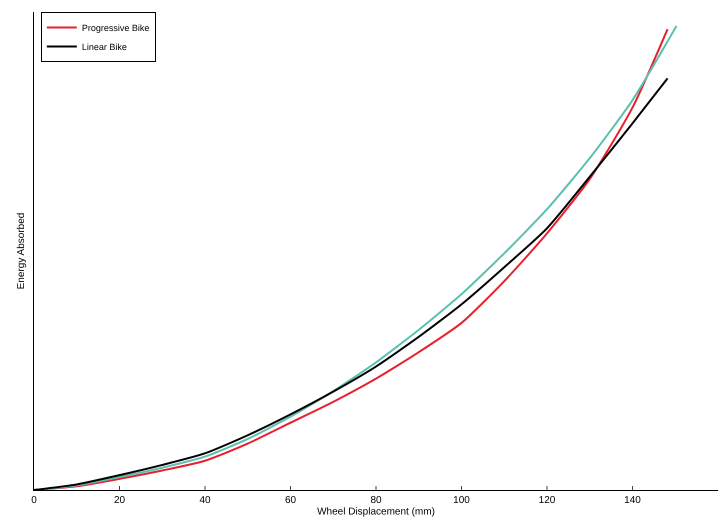 This screenshot has width=725, height=523. Describe the element at coordinates (120, 500) in the screenshot. I see `x-tick-label: 20` at that location.